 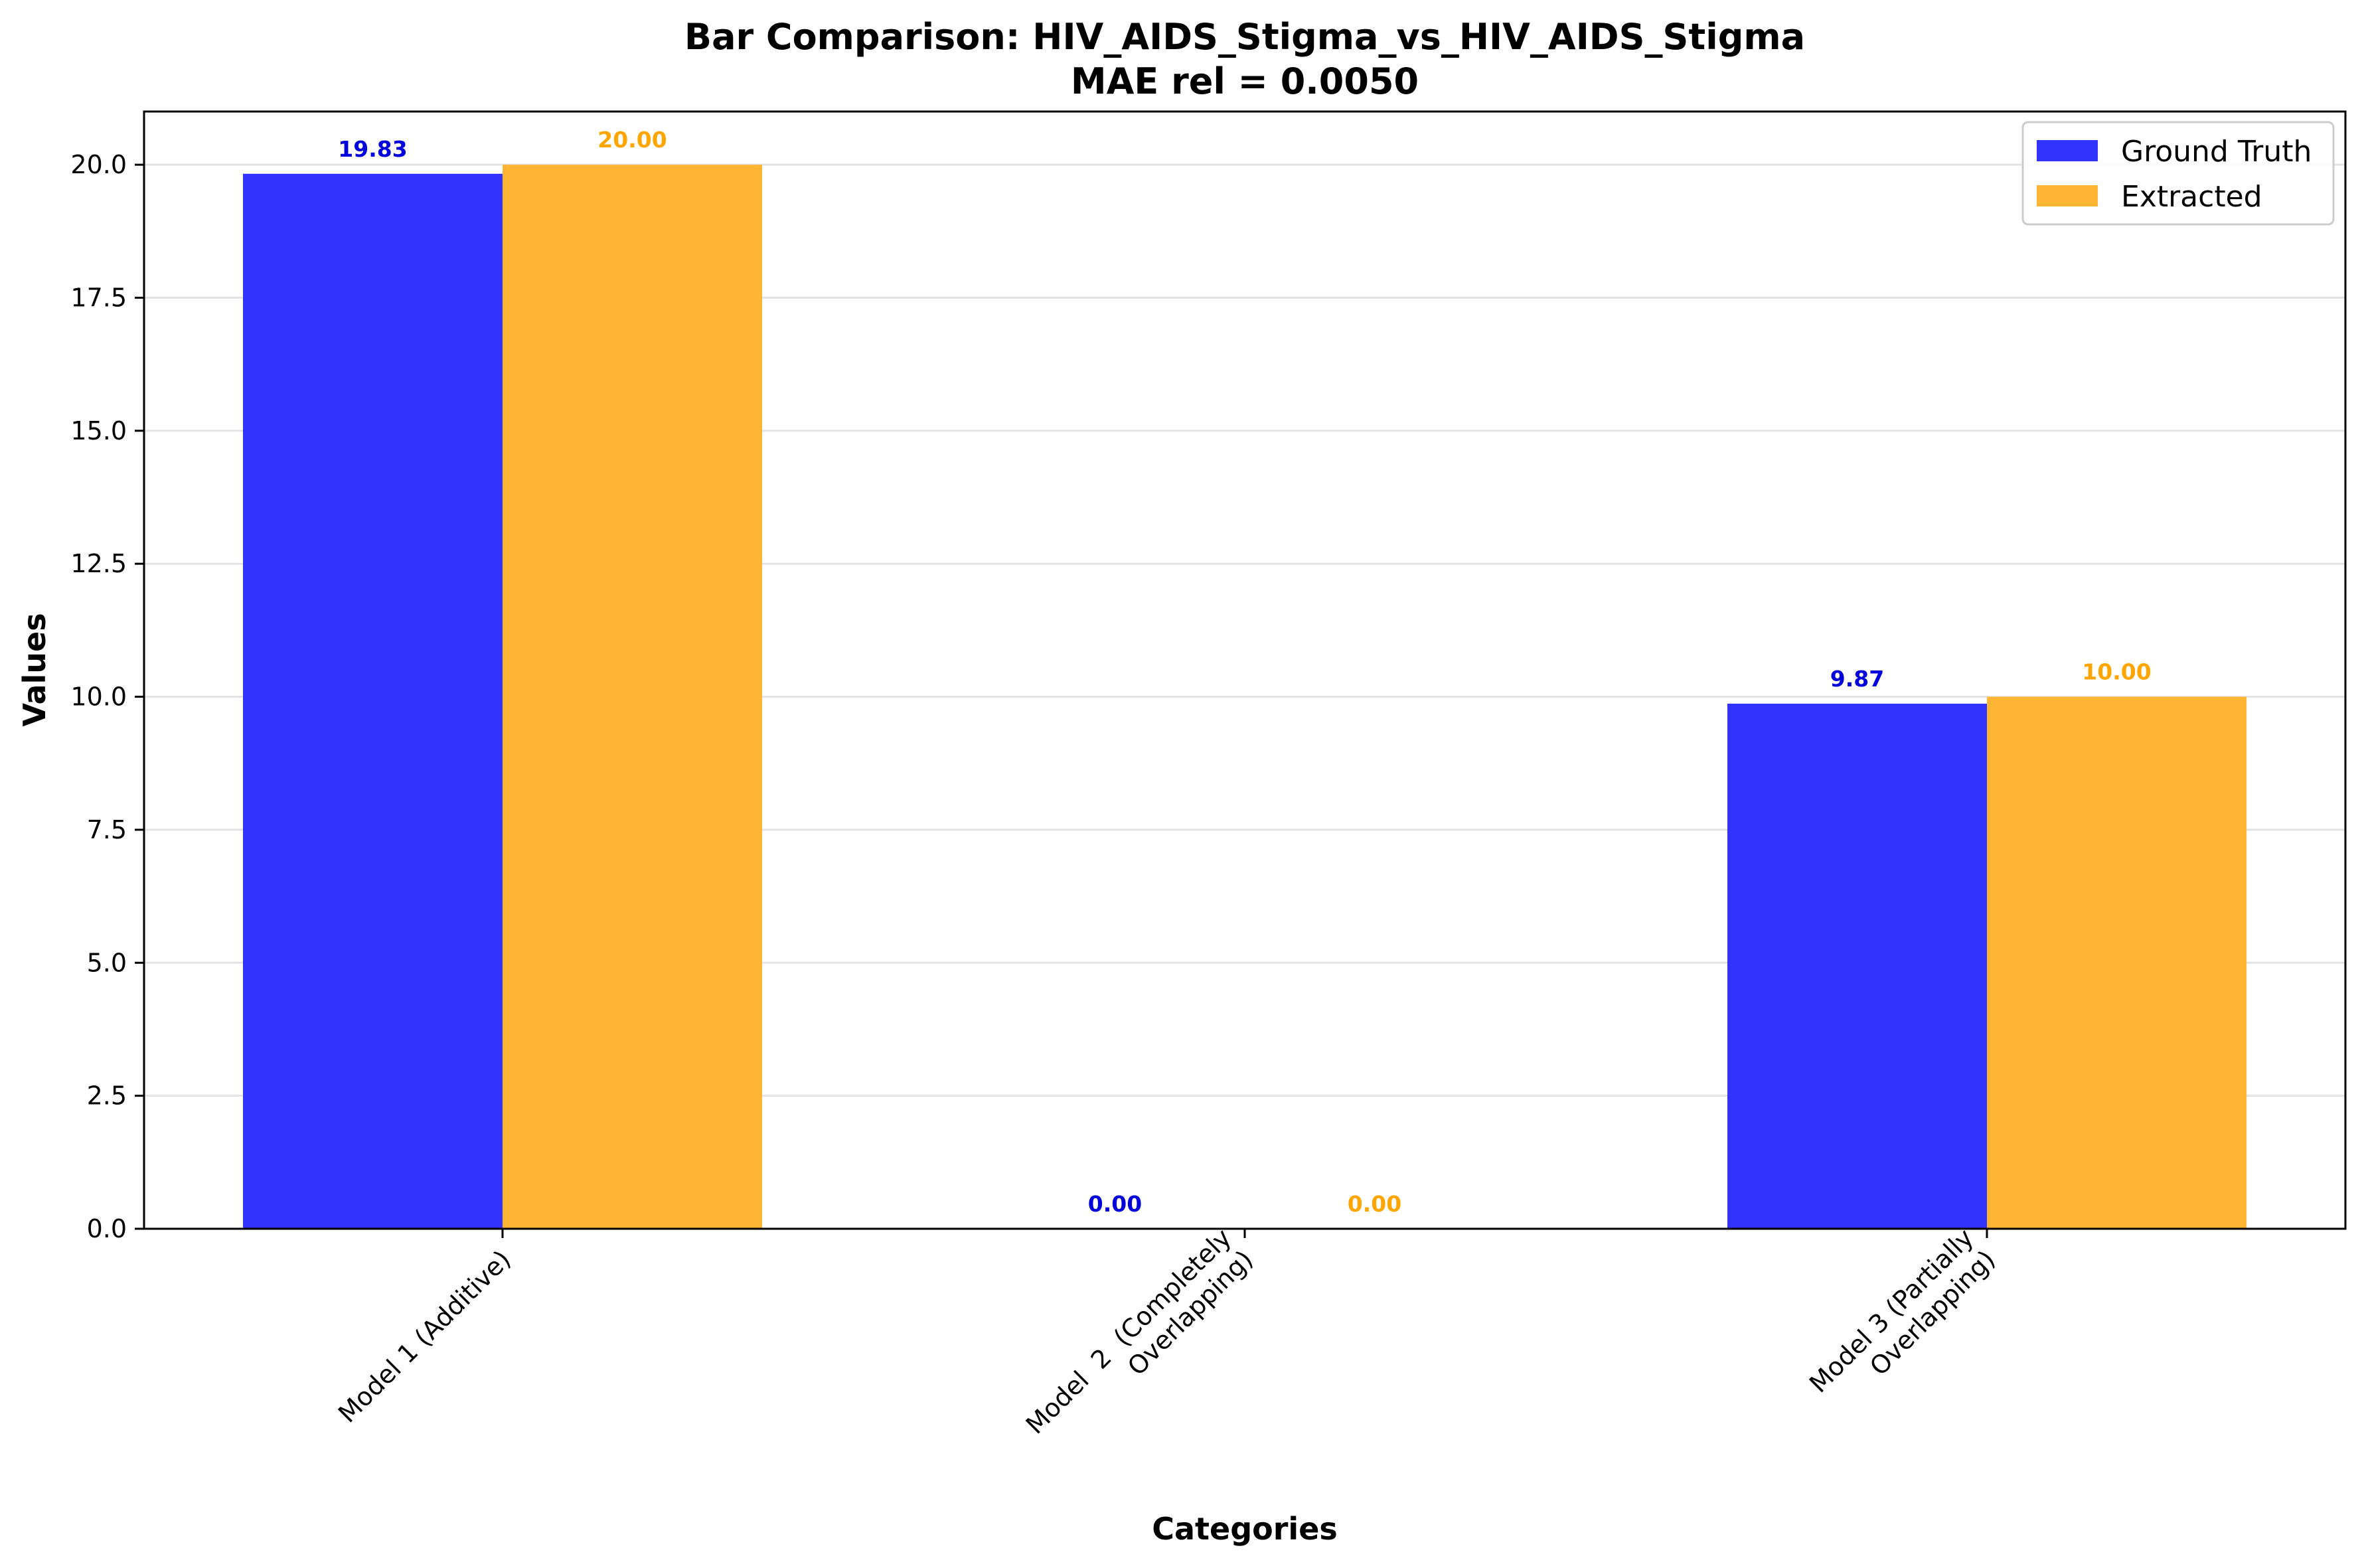 What do you see at coordinates (99, 697) in the screenshot?
I see `y-tick-label: 10.0` at bounding box center [99, 697].